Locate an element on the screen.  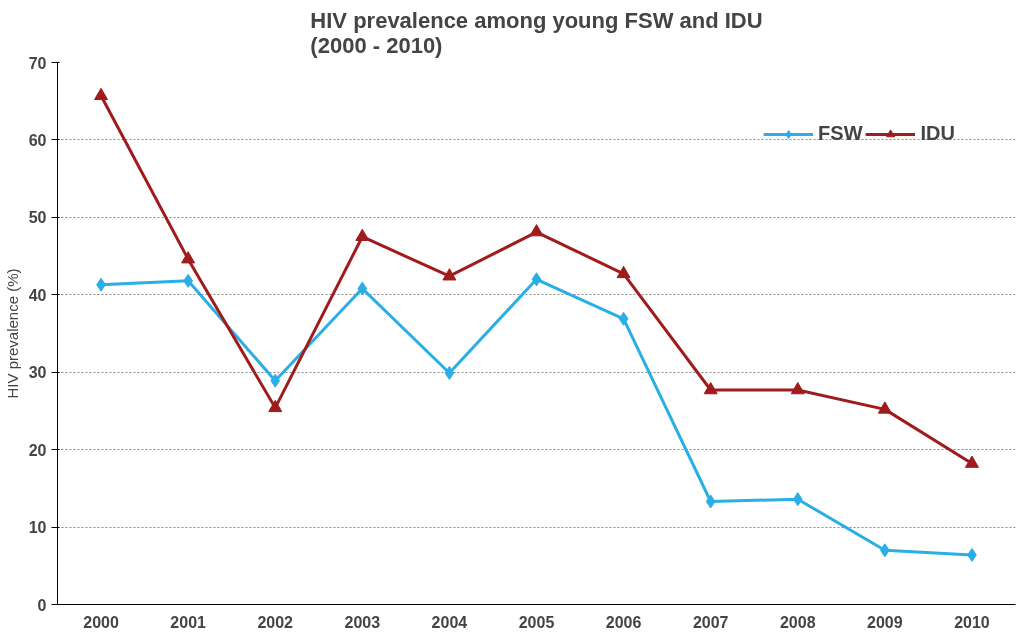
y-axis-title: HIV prevalence (%) is located at coordinates (12, 333).